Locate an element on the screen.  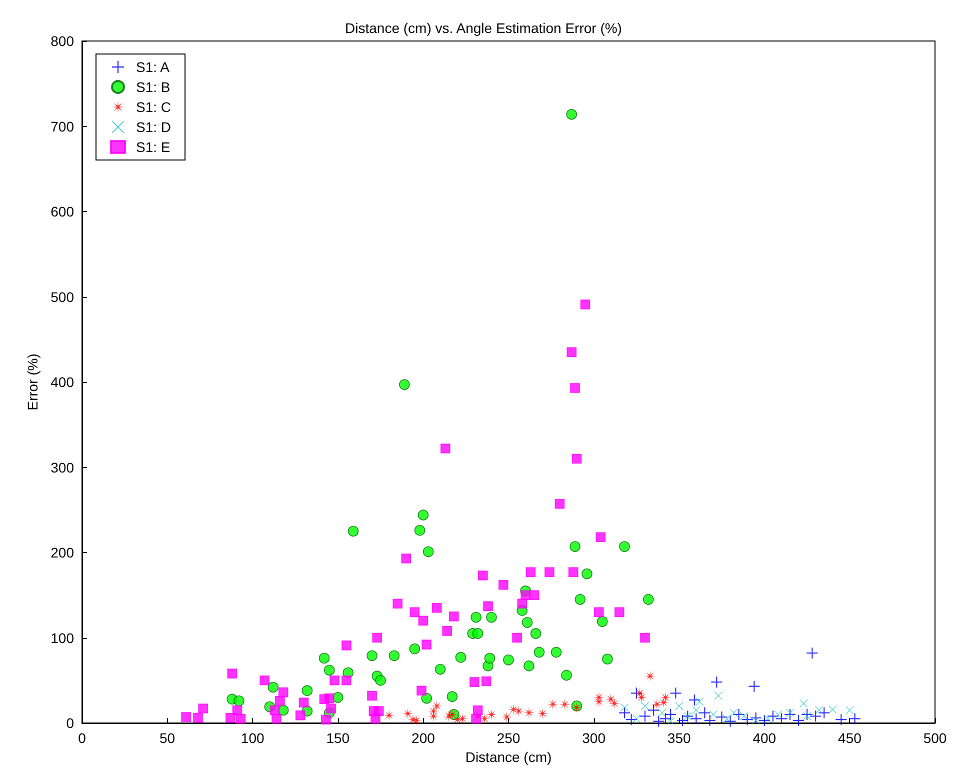
y-tick-label: 800 is located at coordinates (62, 41).